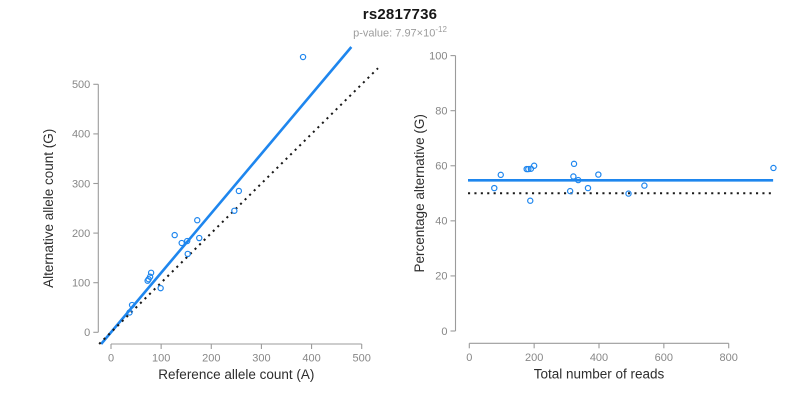 This screenshot has height=400, width=800. Describe the element at coordinates (441, 111) in the screenshot. I see `y-tick-label: 80` at that location.